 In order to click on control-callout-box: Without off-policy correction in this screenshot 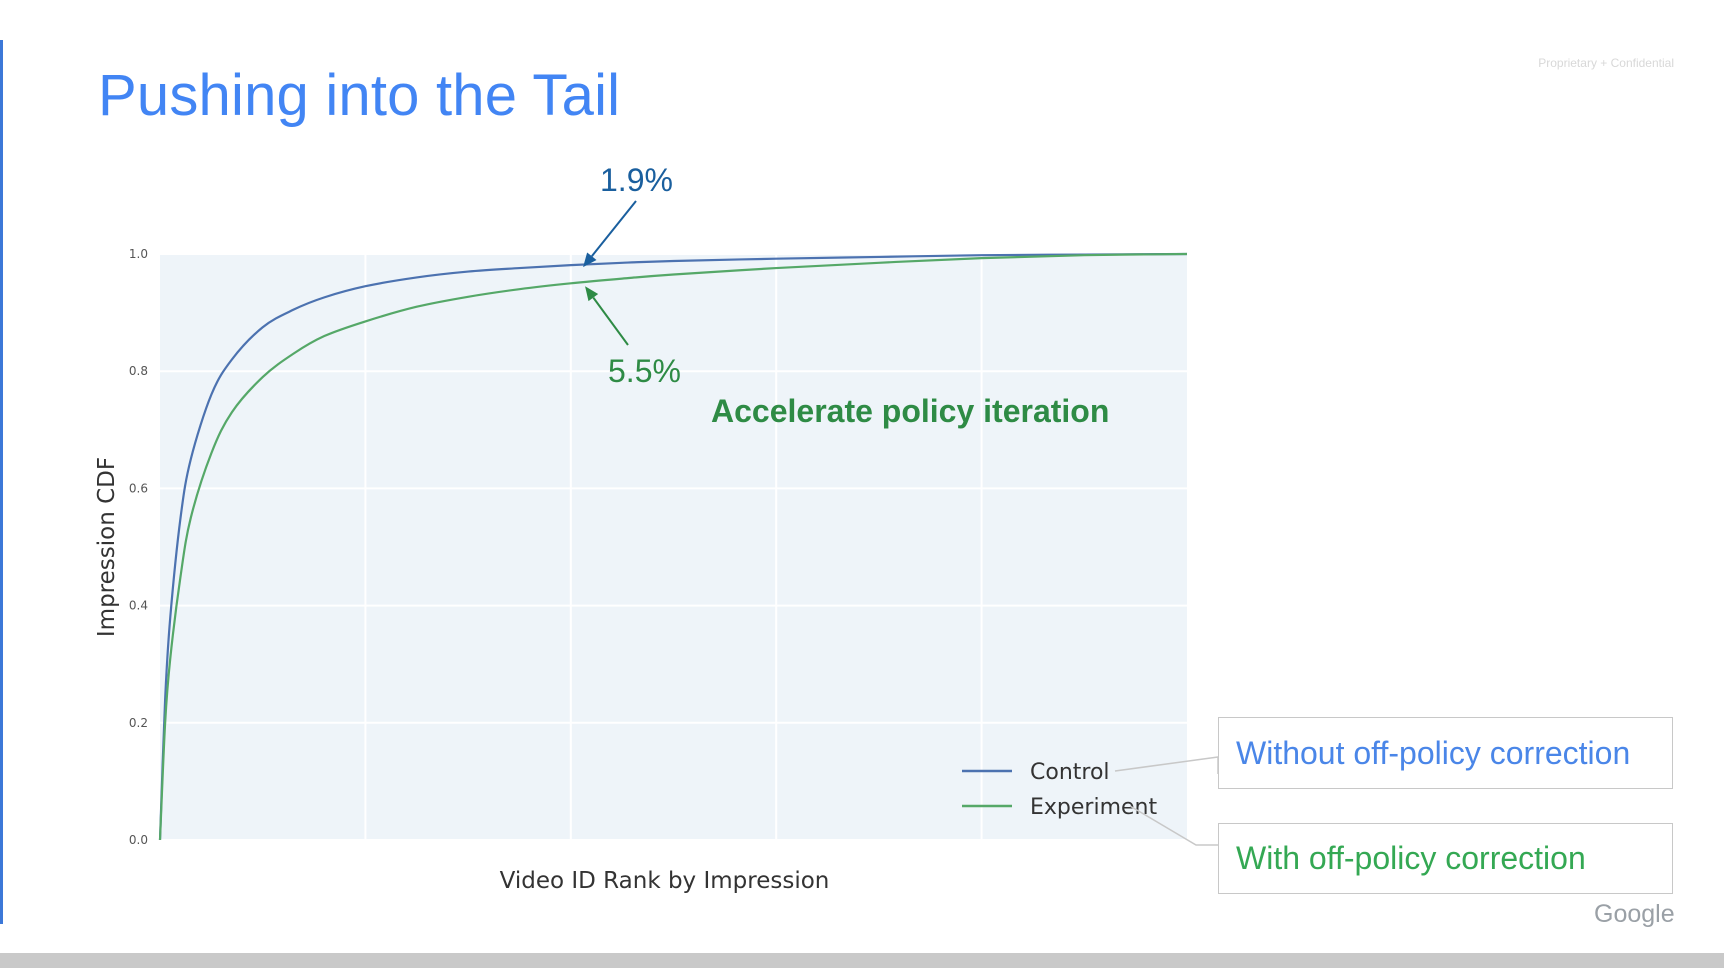, I will do `click(1445, 753)`.